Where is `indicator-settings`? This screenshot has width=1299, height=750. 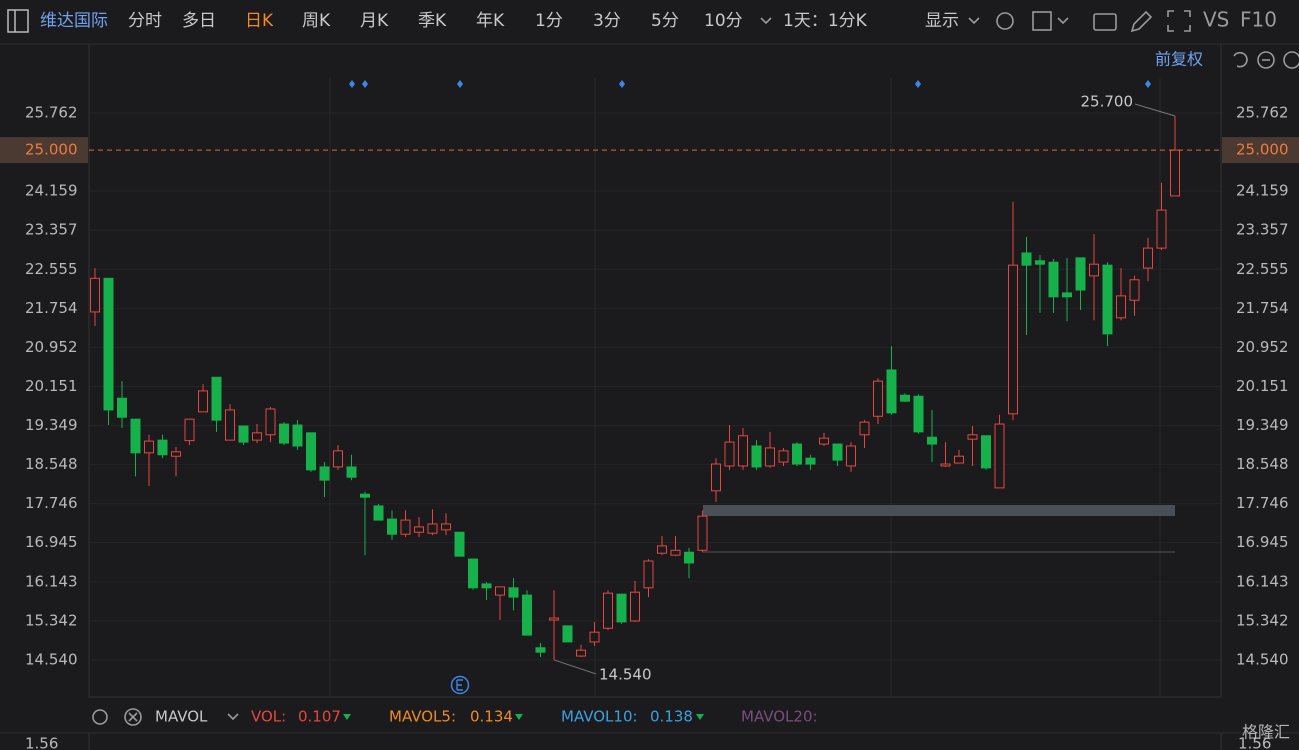 indicator-settings is located at coordinates (100, 717).